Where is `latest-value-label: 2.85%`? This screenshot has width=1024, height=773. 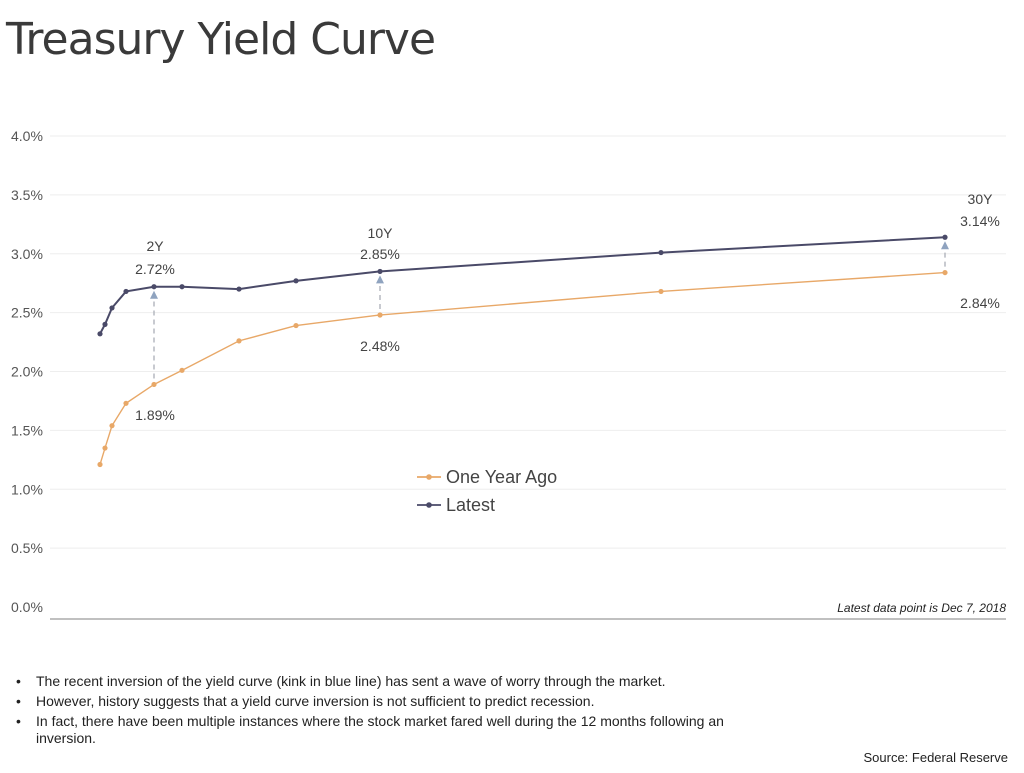
latest-value-label: 2.85% is located at coordinates (380, 254).